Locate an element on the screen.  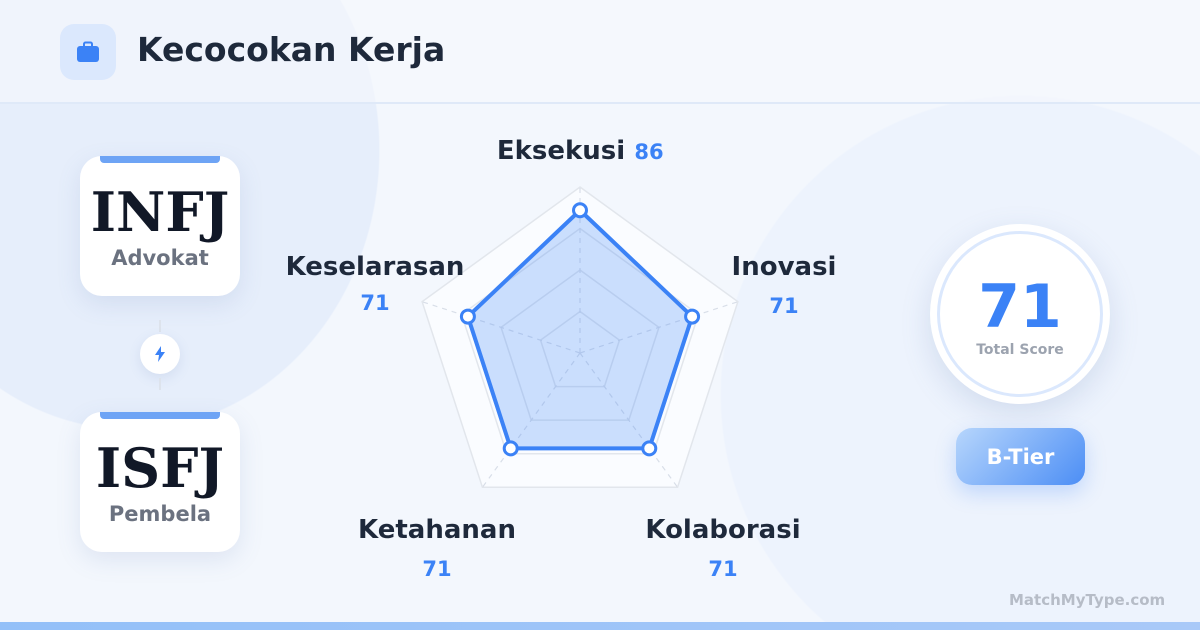
data-point-inovasi is located at coordinates (692, 316).